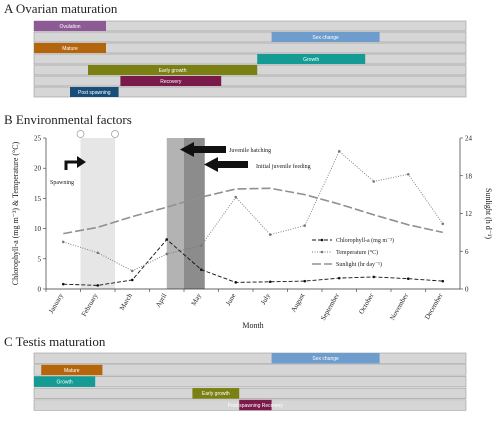 The image size is (500, 427). What do you see at coordinates (252, 325) in the screenshot?
I see `x-axis-title: Month` at bounding box center [252, 325].